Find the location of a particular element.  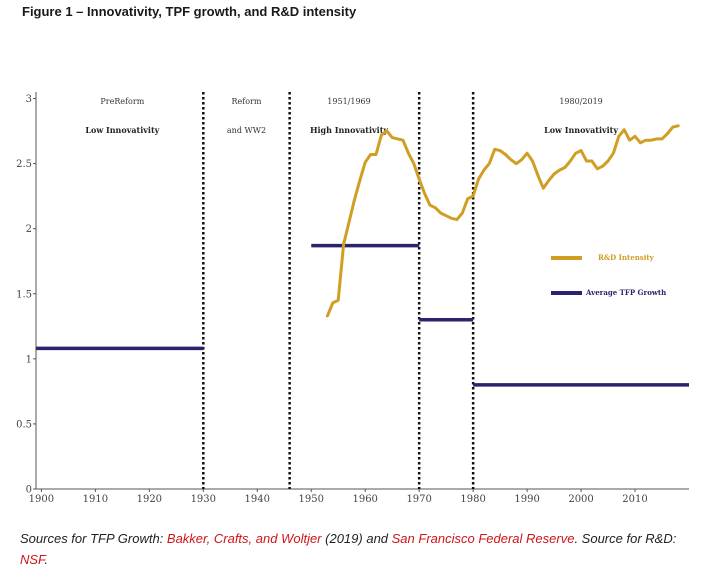

x-tick-label: 1980 is located at coordinates (472, 499).